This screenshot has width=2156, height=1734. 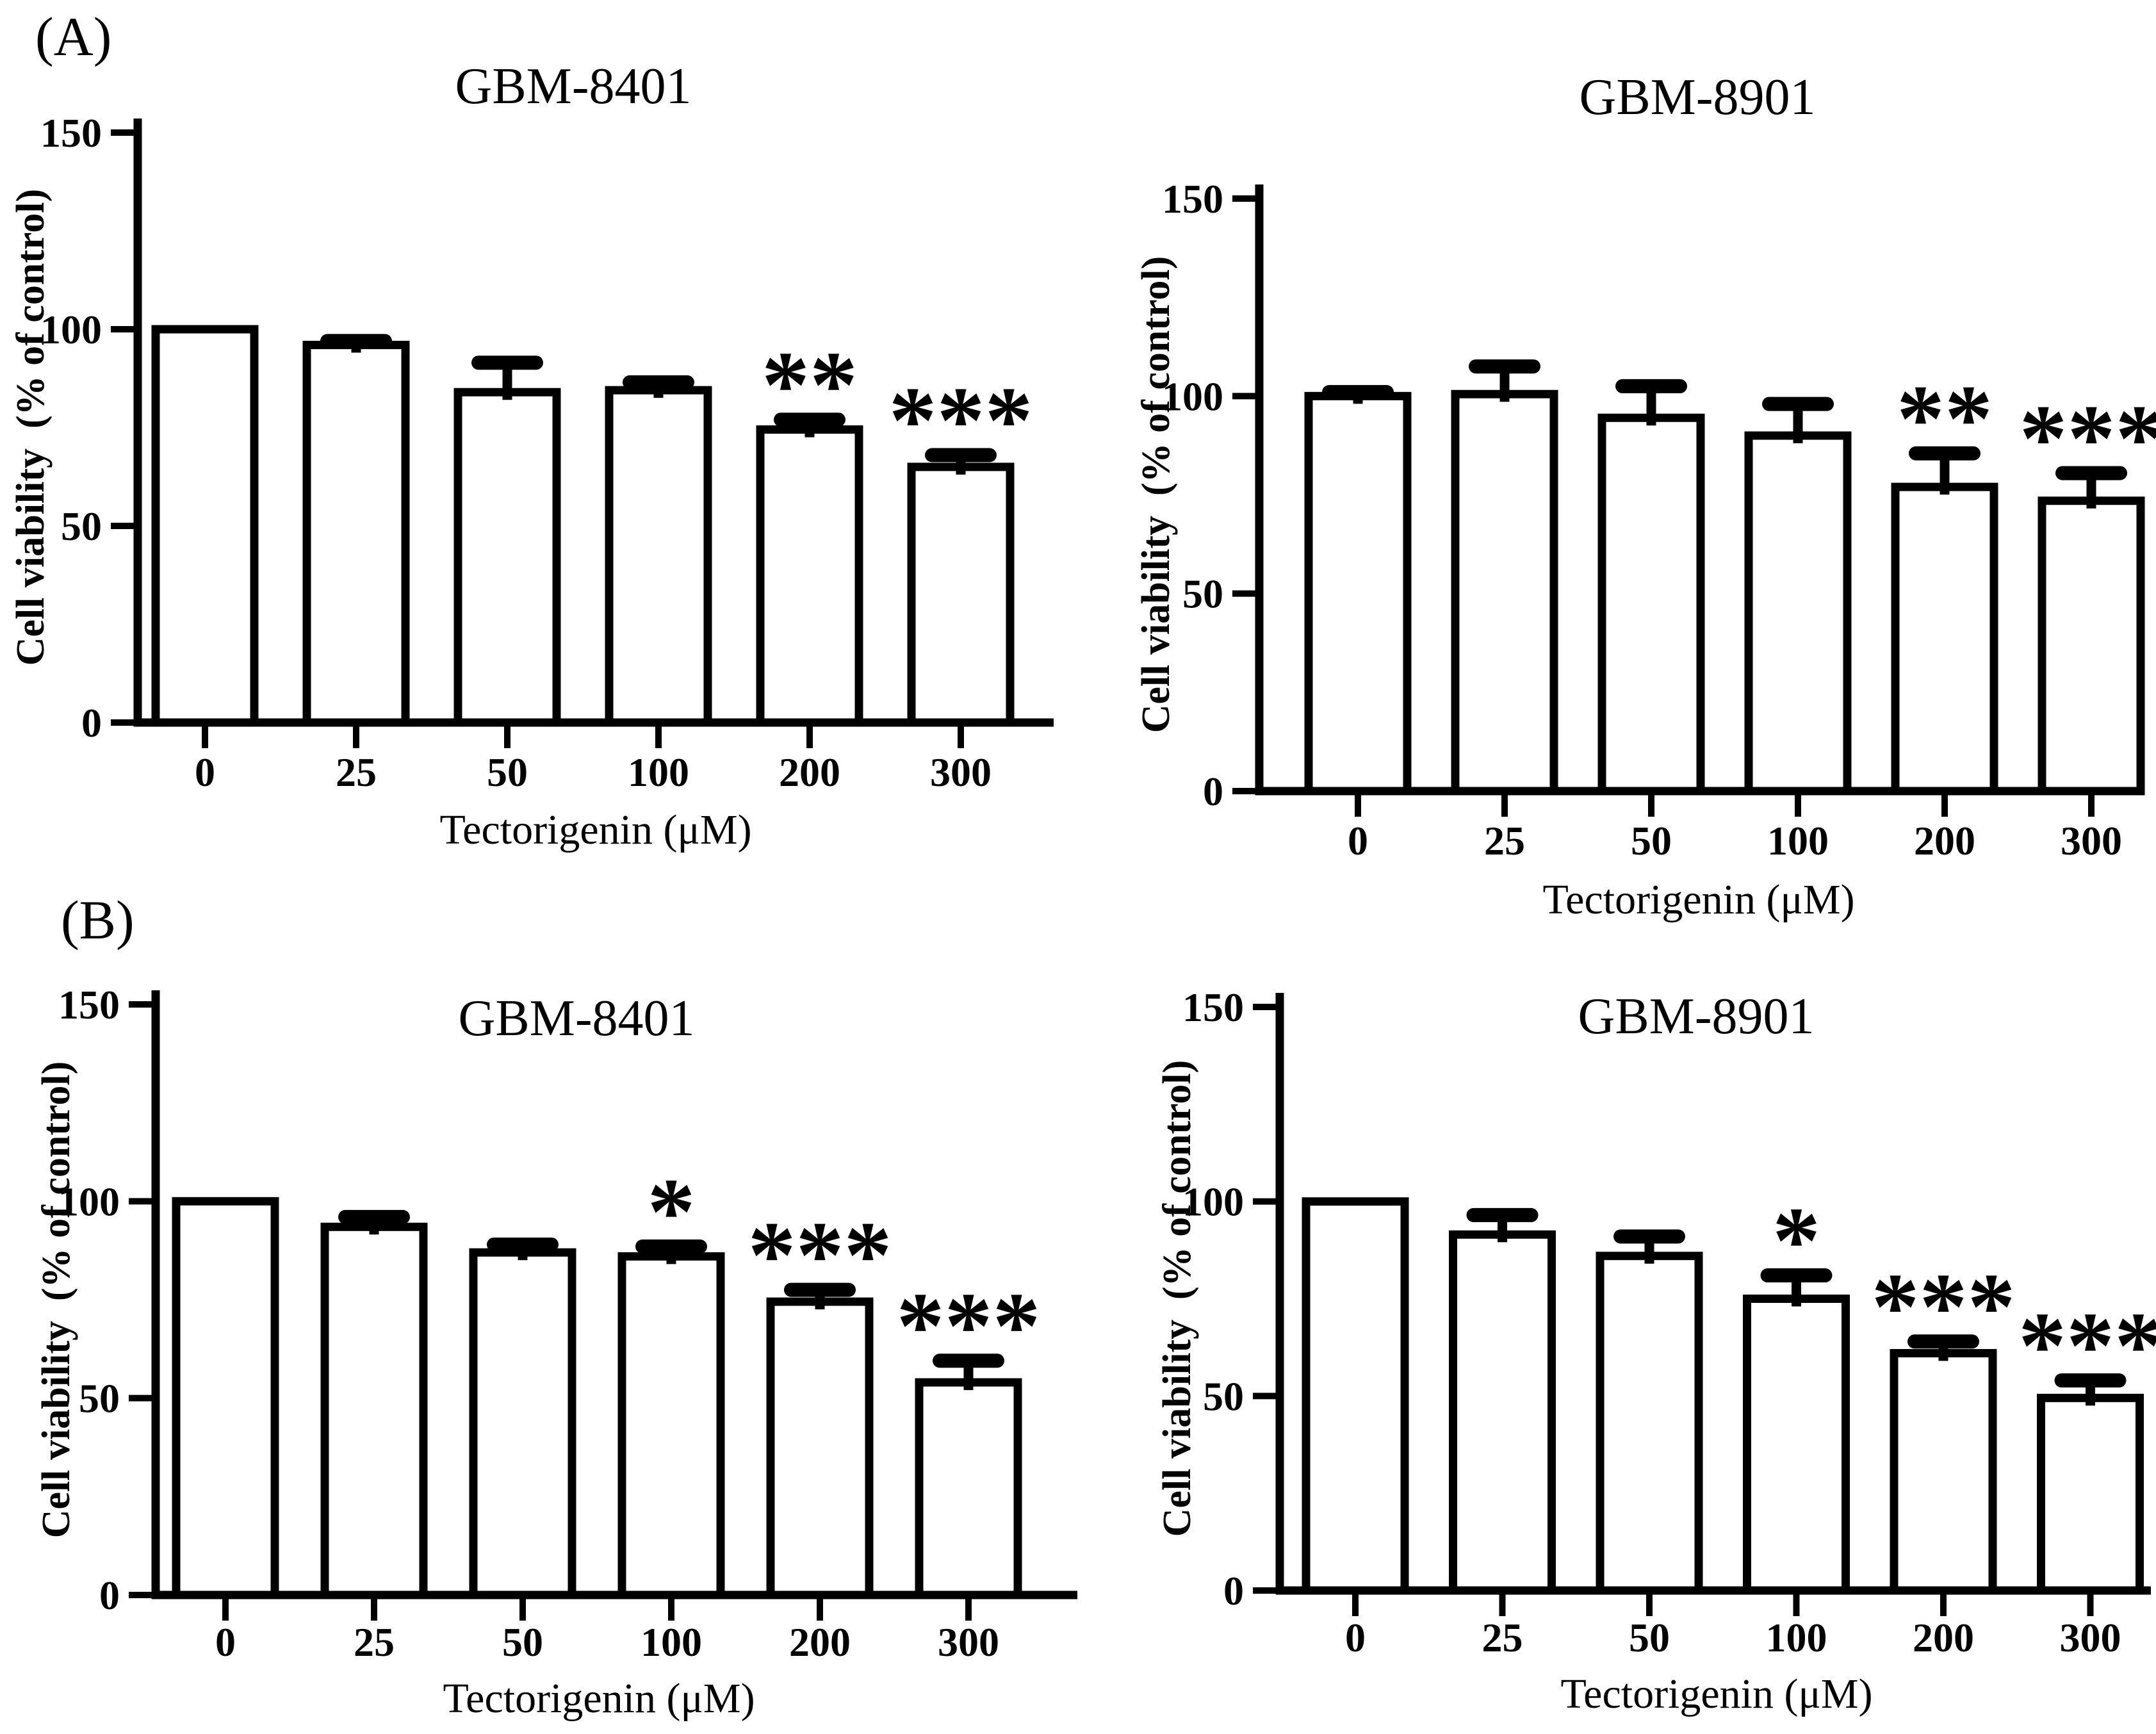 I want to click on chart-title-b-gbm8401: GBM-8401, so click(x=576, y=1018).